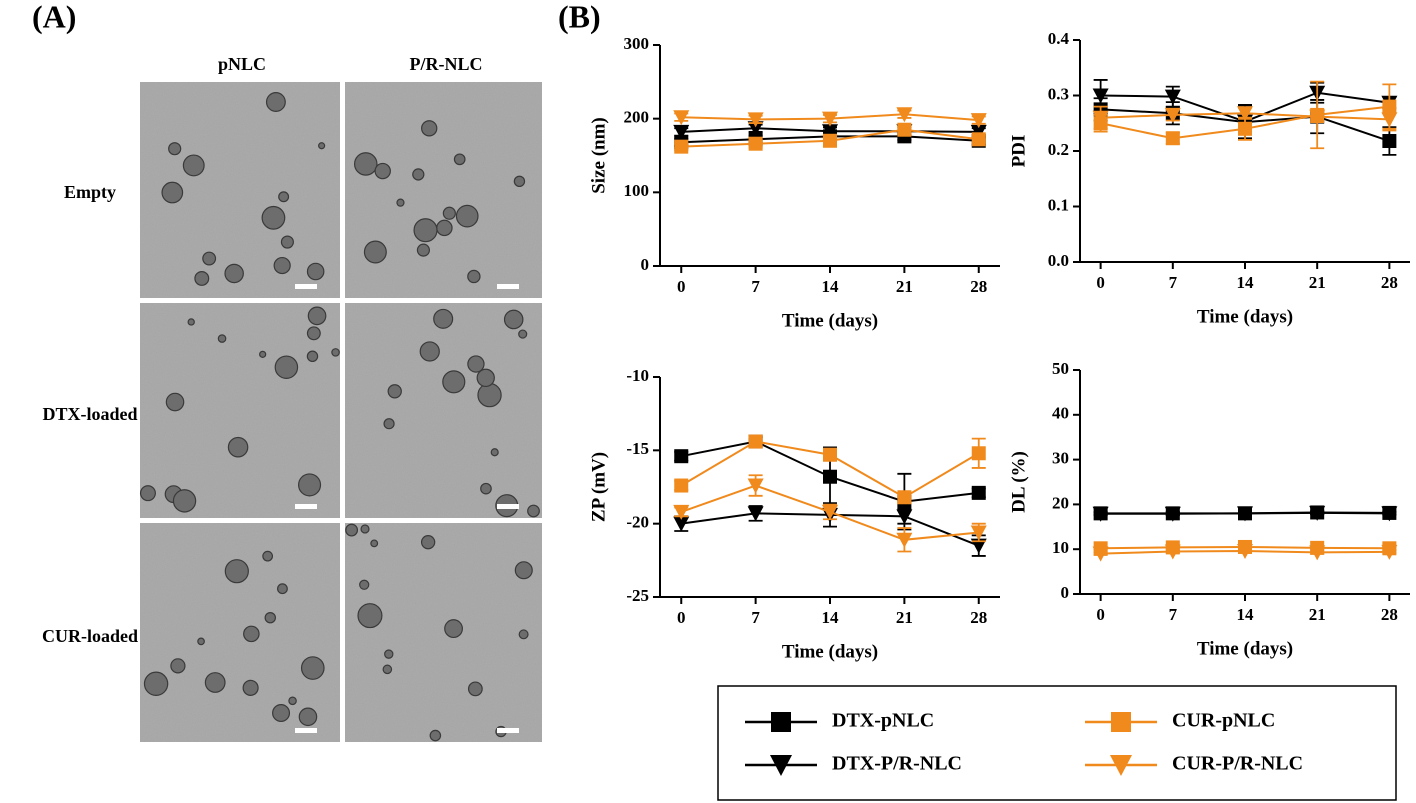 This screenshot has width=1416, height=803. Describe the element at coordinates (1237, 764) in the screenshot. I see `legend-label: CUR-P/R-NLC` at that location.